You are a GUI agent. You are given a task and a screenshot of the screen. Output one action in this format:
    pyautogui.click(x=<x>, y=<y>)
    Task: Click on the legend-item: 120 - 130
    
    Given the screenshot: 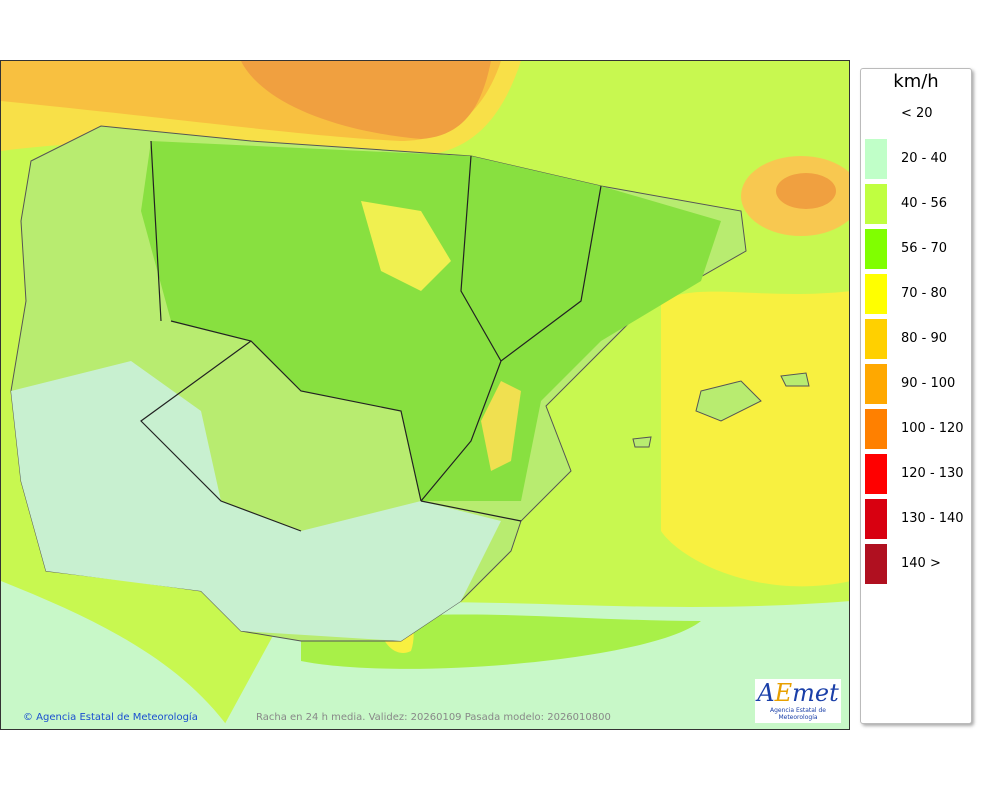 What is the action you would take?
    pyautogui.click(x=917, y=474)
    